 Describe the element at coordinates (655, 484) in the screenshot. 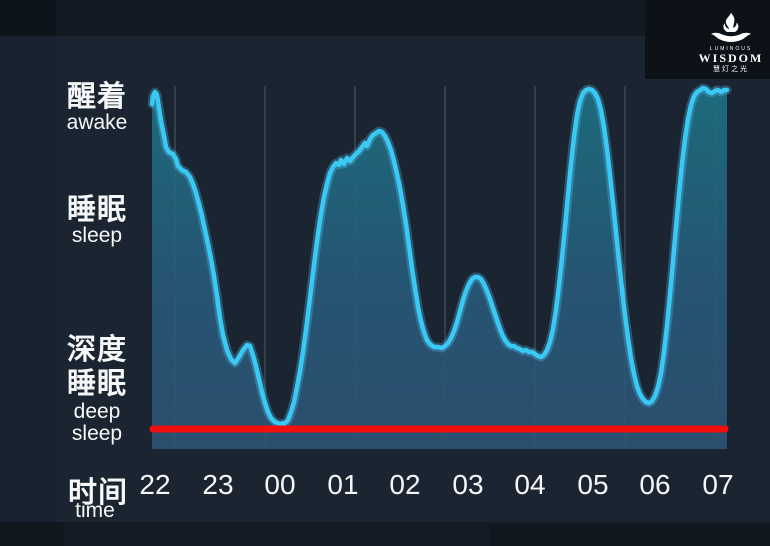

I see `x-tick-06: 06` at that location.